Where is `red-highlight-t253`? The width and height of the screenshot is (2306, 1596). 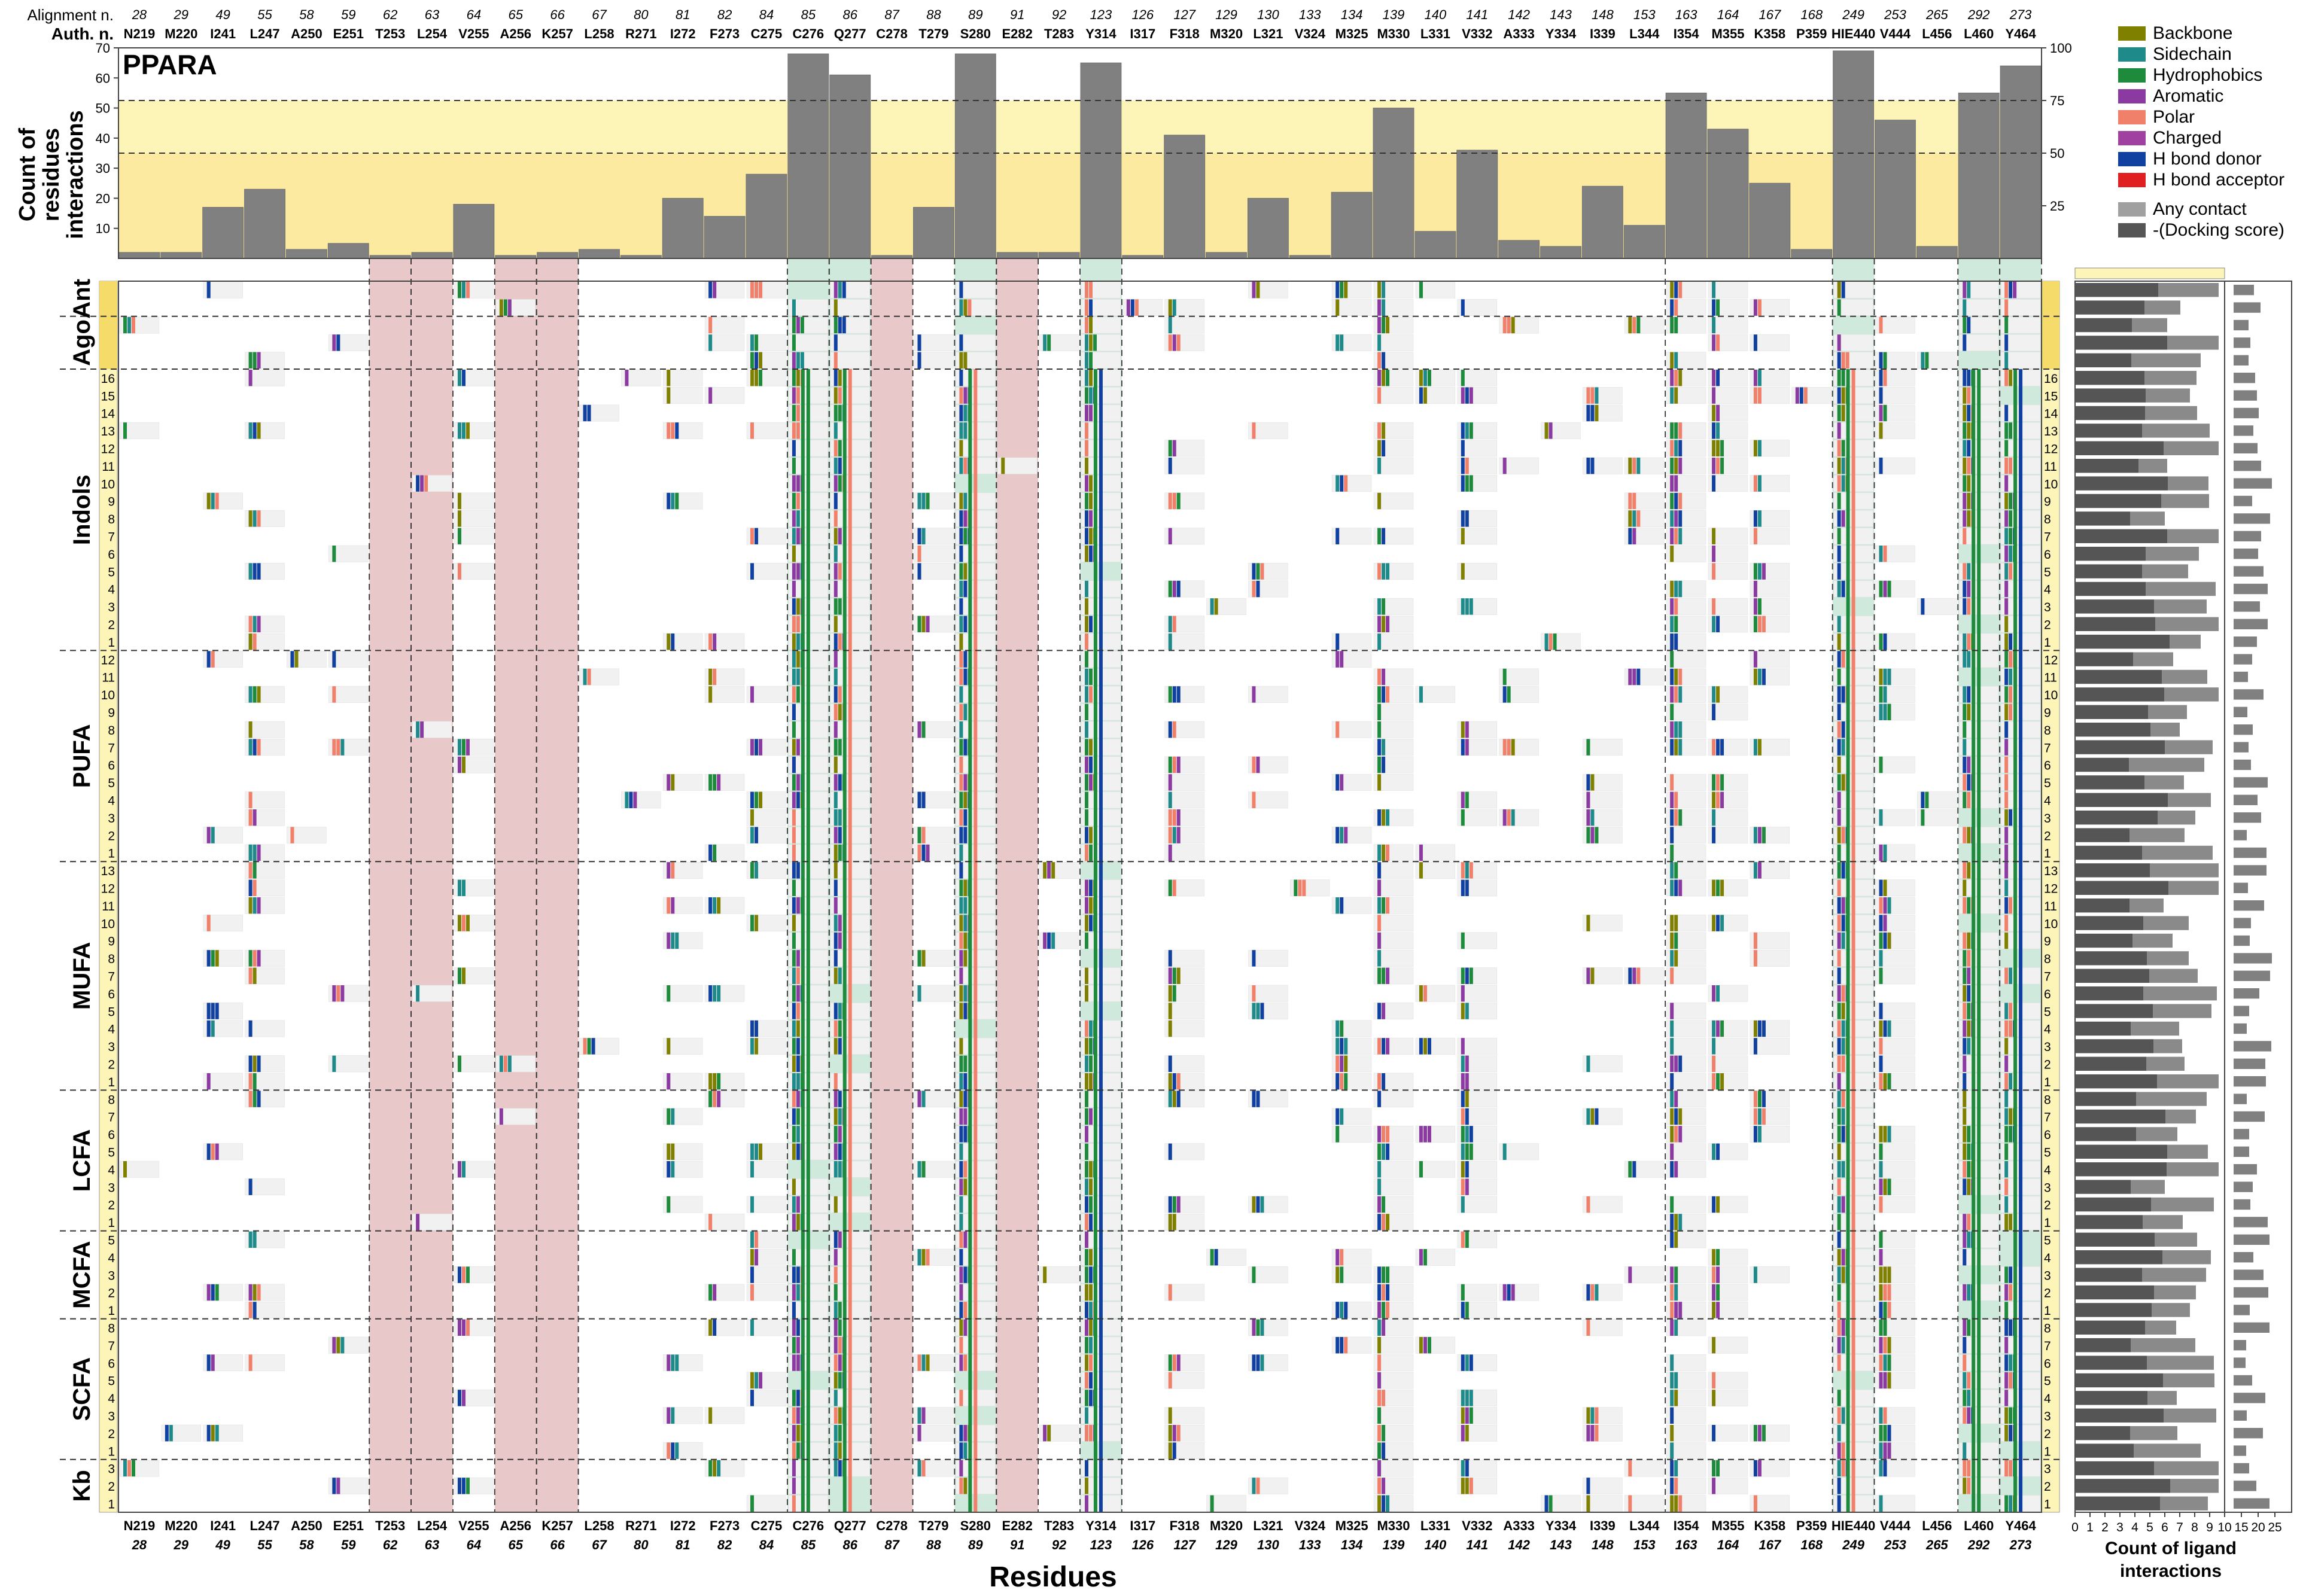
red-highlight-t253 is located at coordinates (390, 884).